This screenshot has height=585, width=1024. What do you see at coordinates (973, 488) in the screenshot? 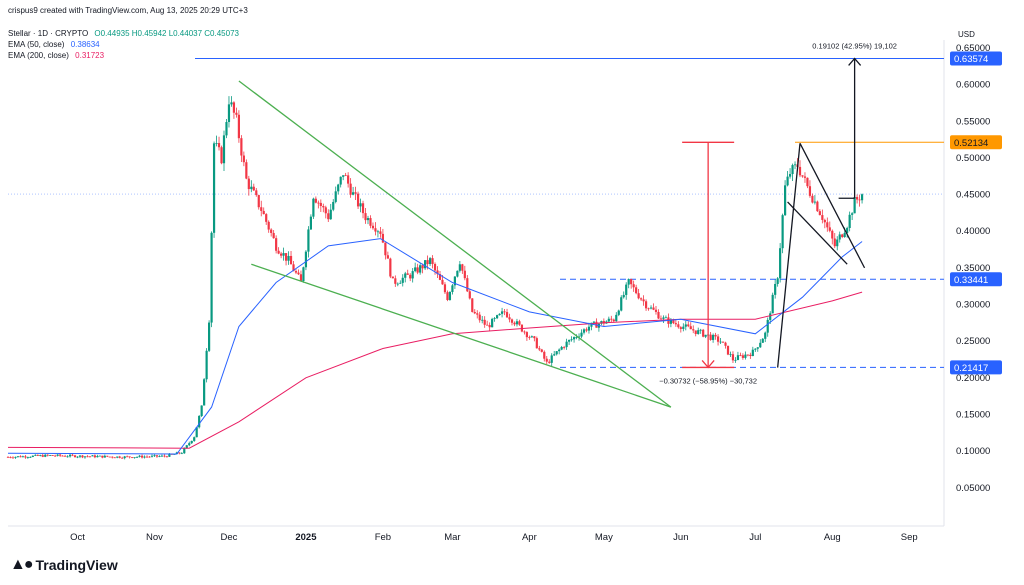
I see `y-tick-label: 0.05000` at bounding box center [973, 488].